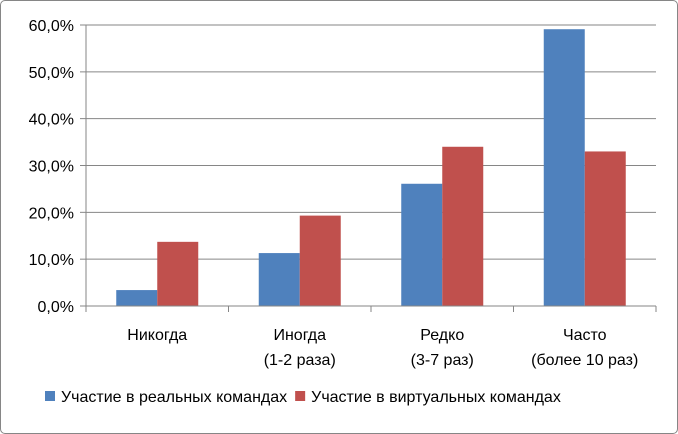 The image size is (678, 434). Describe the element at coordinates (51, 73) in the screenshot. I see `y-tick-label: 50,0%` at that location.